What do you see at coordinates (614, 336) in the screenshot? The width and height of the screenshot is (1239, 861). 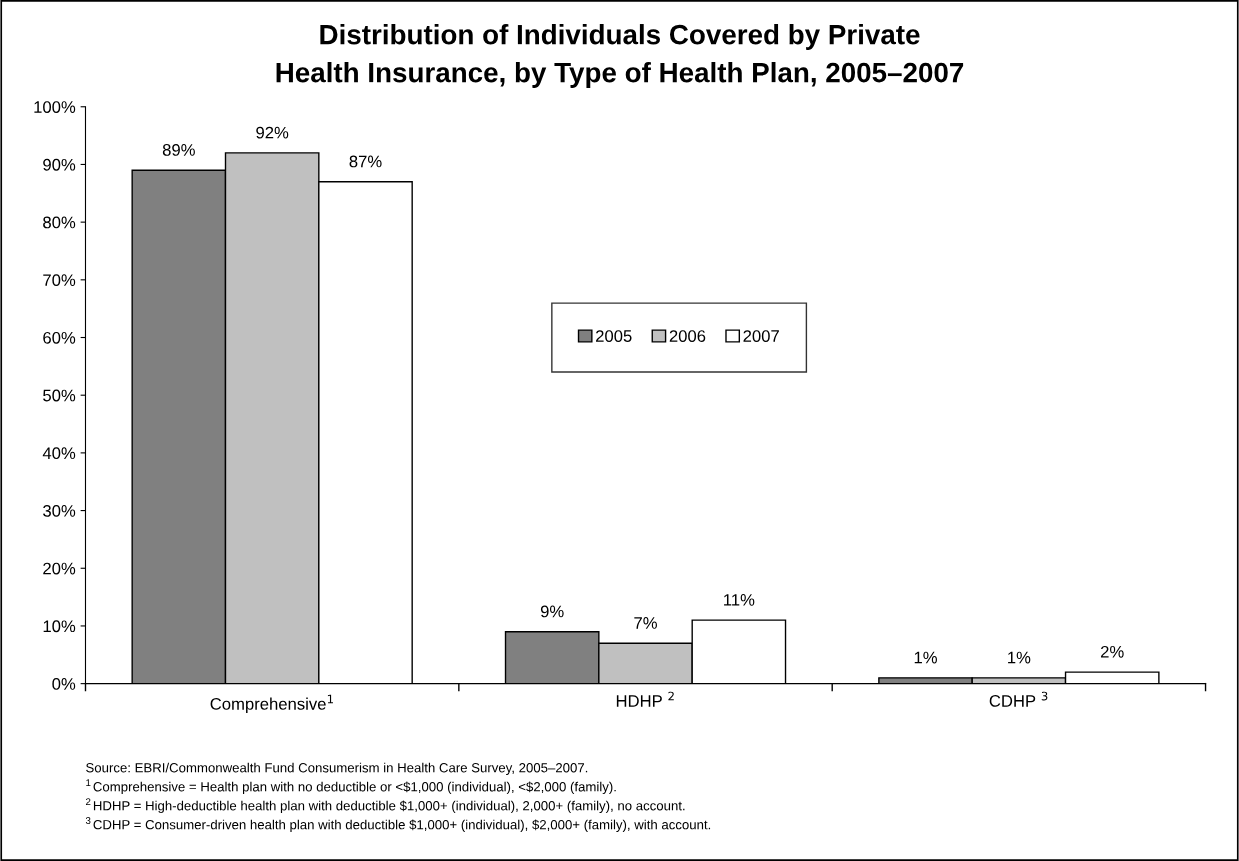 I see `legend-label: 2005` at bounding box center [614, 336].